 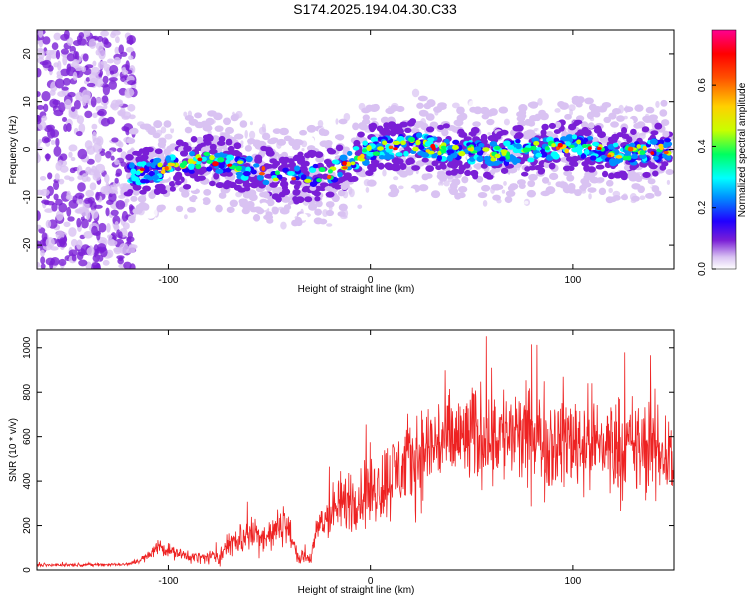 I want to click on y-tick-label: 0, so click(x=27, y=570).